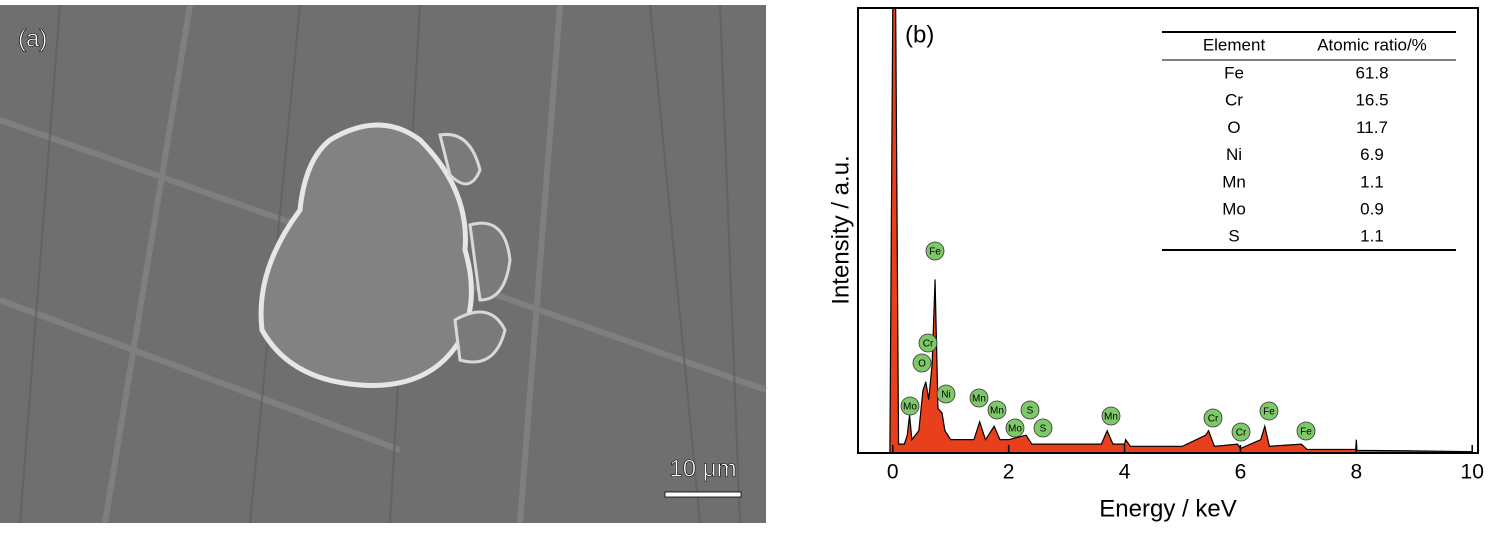 The width and height of the screenshot is (1496, 537). Describe the element at coordinates (893, 472) in the screenshot. I see `x-tick-label: 0` at that location.